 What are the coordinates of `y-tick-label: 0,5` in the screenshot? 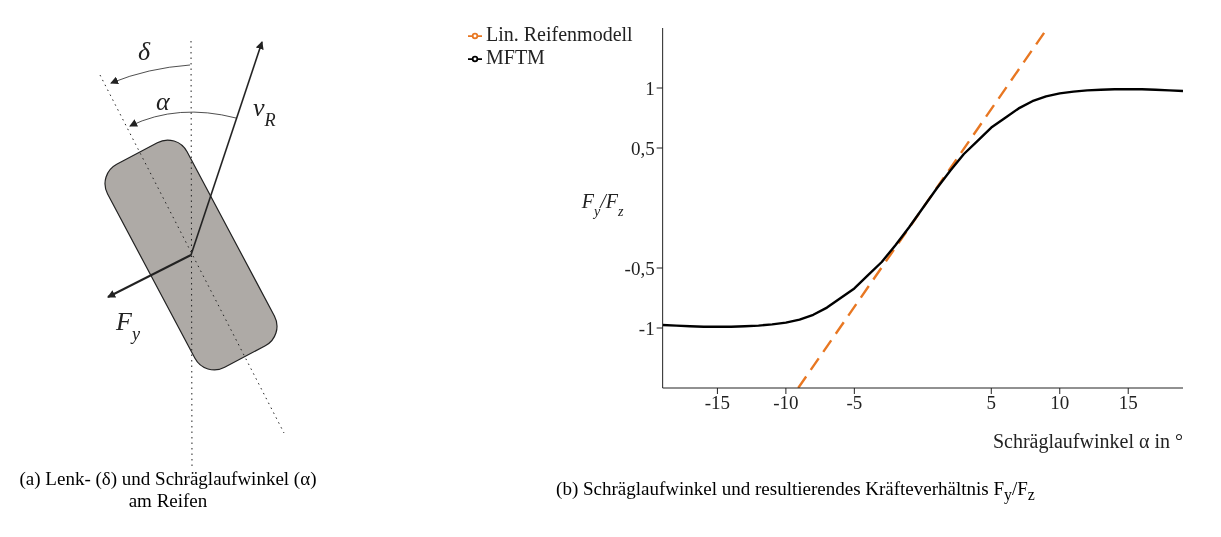 It's located at (642, 148).